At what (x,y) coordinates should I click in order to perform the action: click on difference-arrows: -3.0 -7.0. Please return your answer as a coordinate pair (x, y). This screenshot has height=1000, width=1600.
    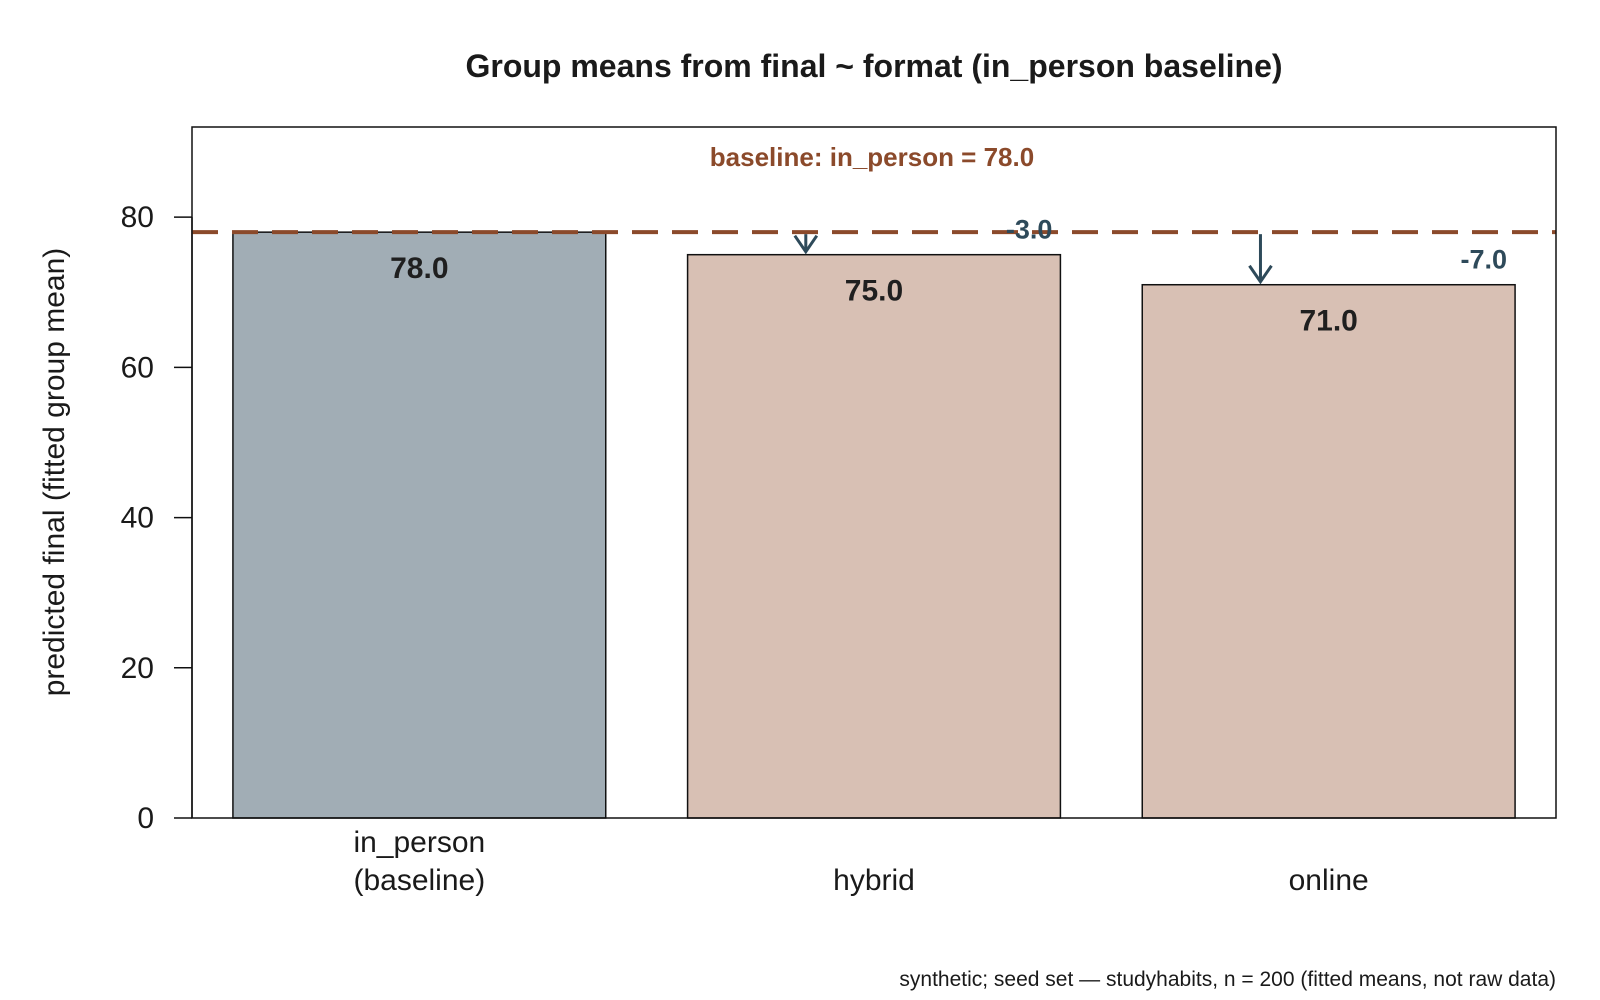
    Looking at the image, I should click on (1150, 250).